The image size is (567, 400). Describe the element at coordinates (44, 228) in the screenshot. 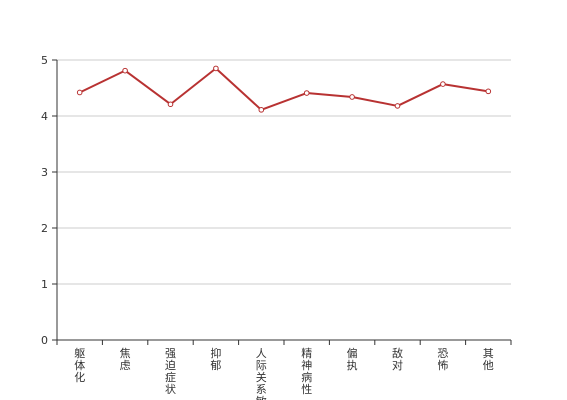

I see `y-tick-label: 2` at that location.